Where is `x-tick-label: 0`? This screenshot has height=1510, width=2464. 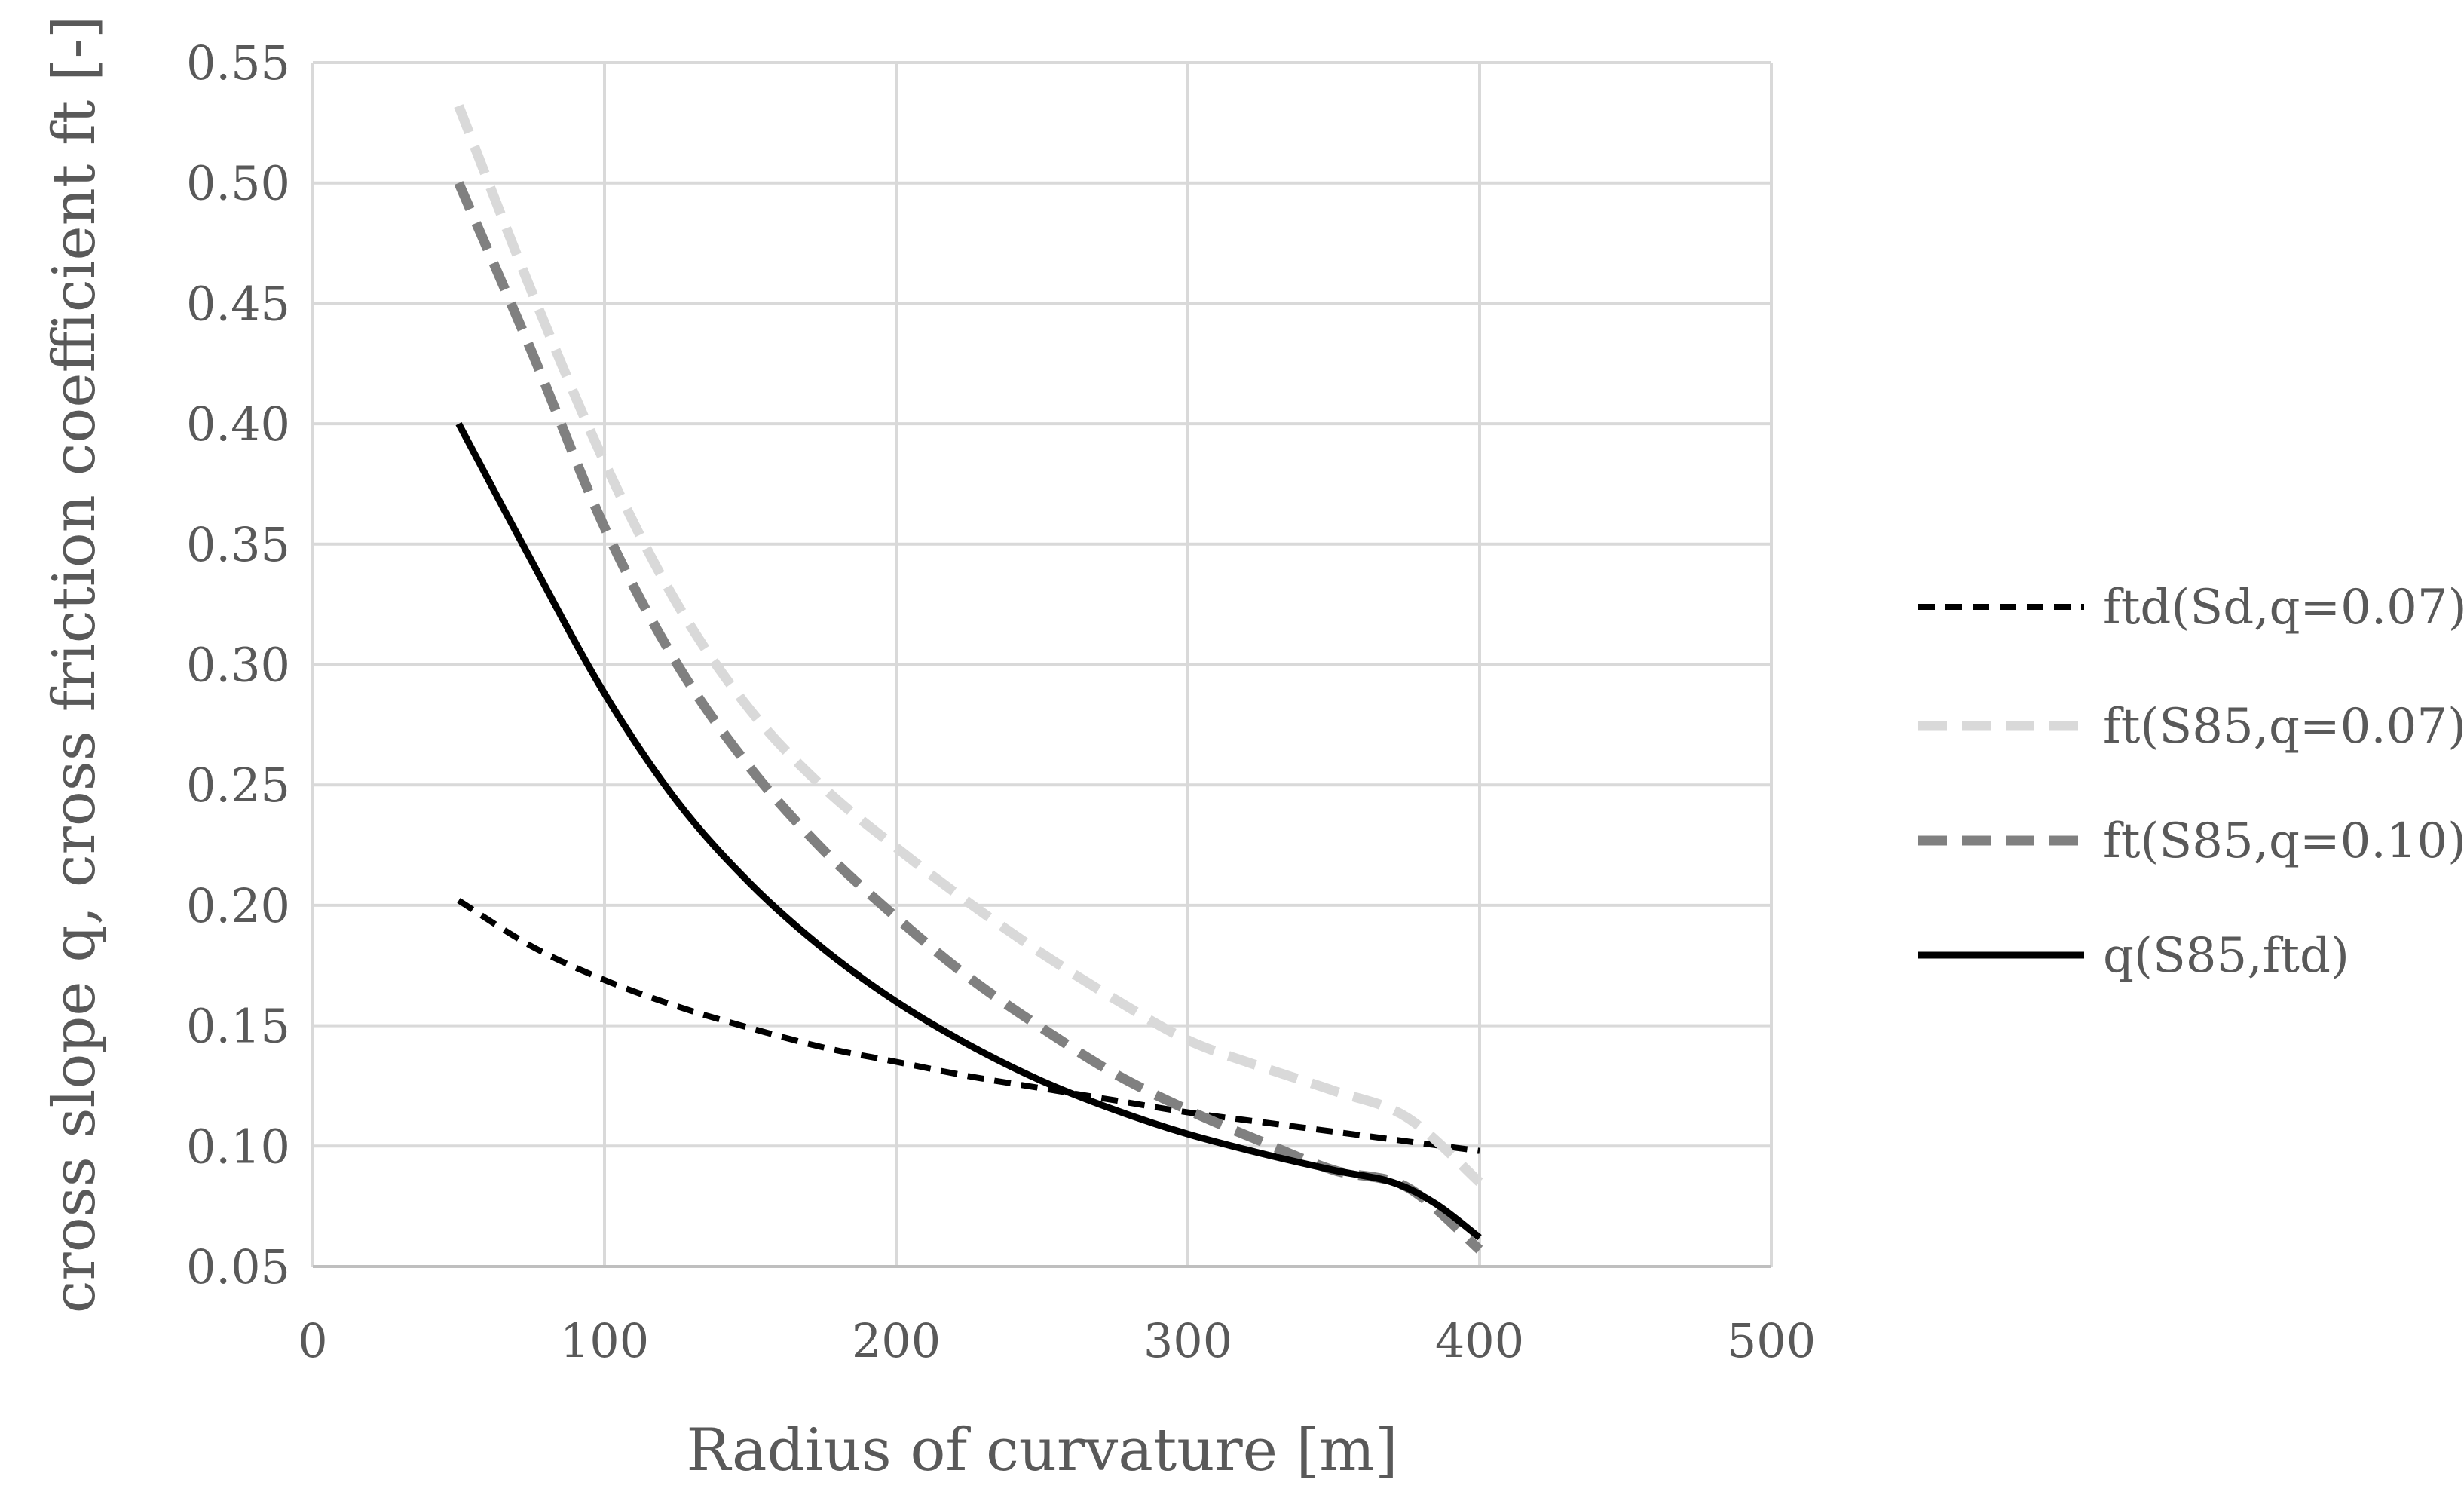 x-tick-label: 0 is located at coordinates (312, 1340).